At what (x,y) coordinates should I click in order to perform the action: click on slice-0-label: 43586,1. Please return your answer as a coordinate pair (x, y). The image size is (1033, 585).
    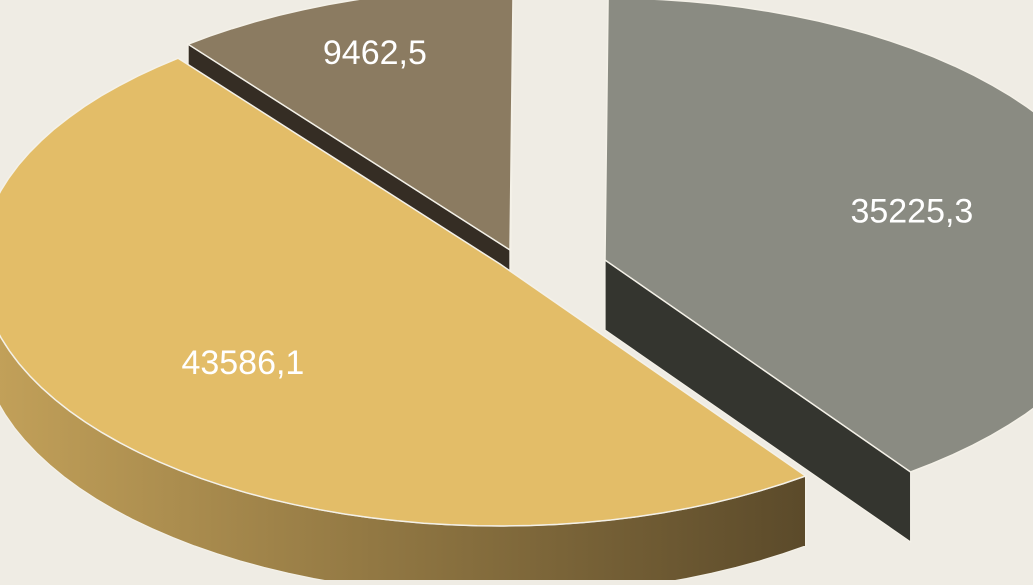
    Looking at the image, I should click on (242, 363).